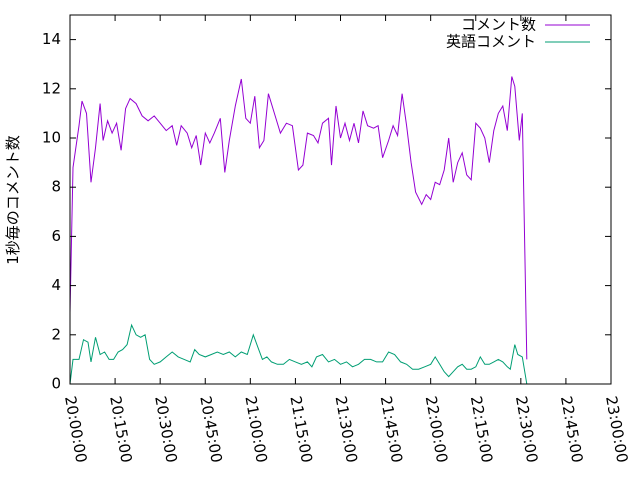  I want to click on x-tick-label: 22:00:00, so click(436, 429).